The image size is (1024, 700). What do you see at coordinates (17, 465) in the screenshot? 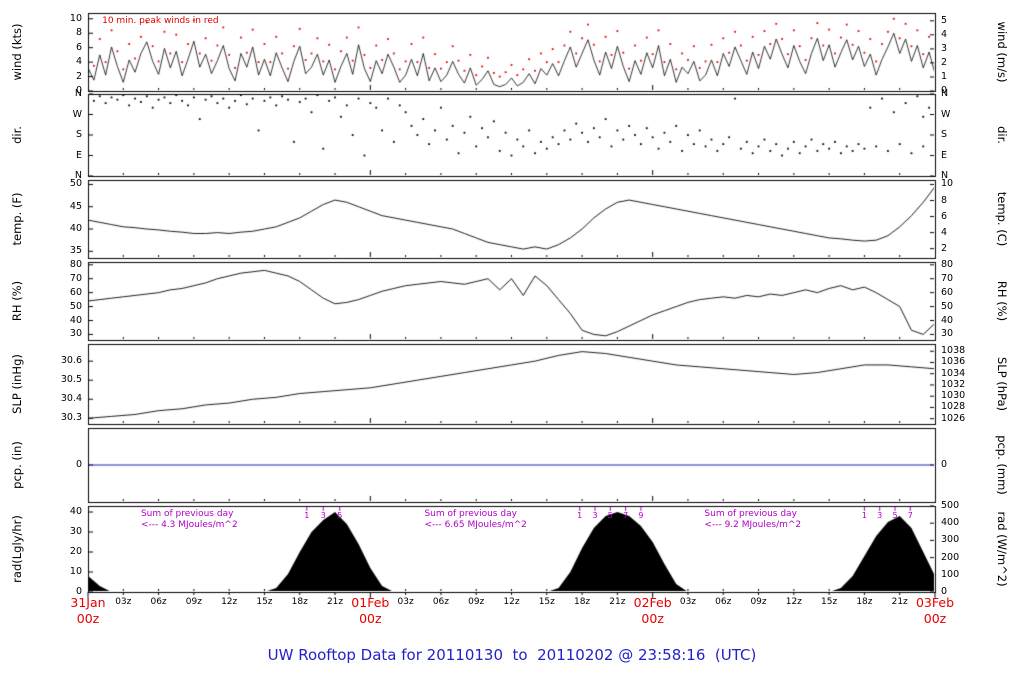
I see `axis-title-left: pcp. (in)` at bounding box center [17, 465].